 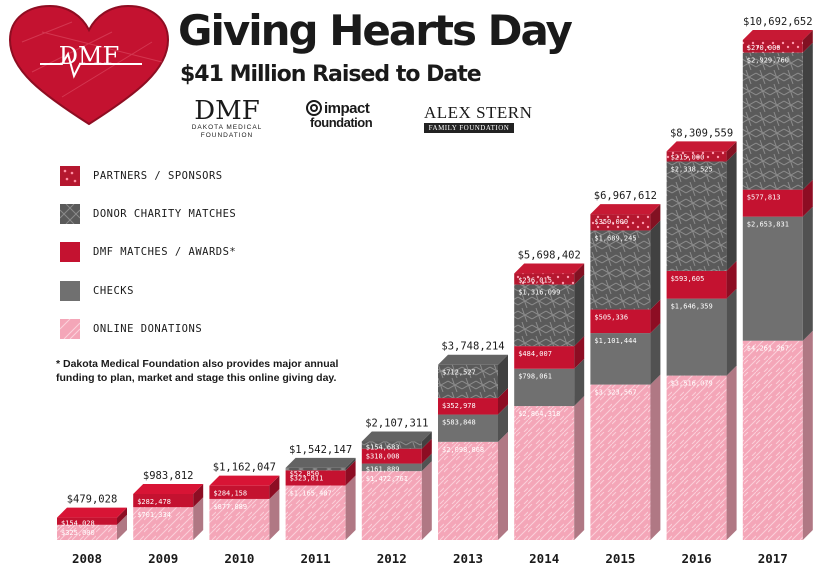 What do you see at coordinates (692, 169) in the screenshot?
I see `segment-label-donor_matches-2016: $2,338,525` at bounding box center [692, 169].